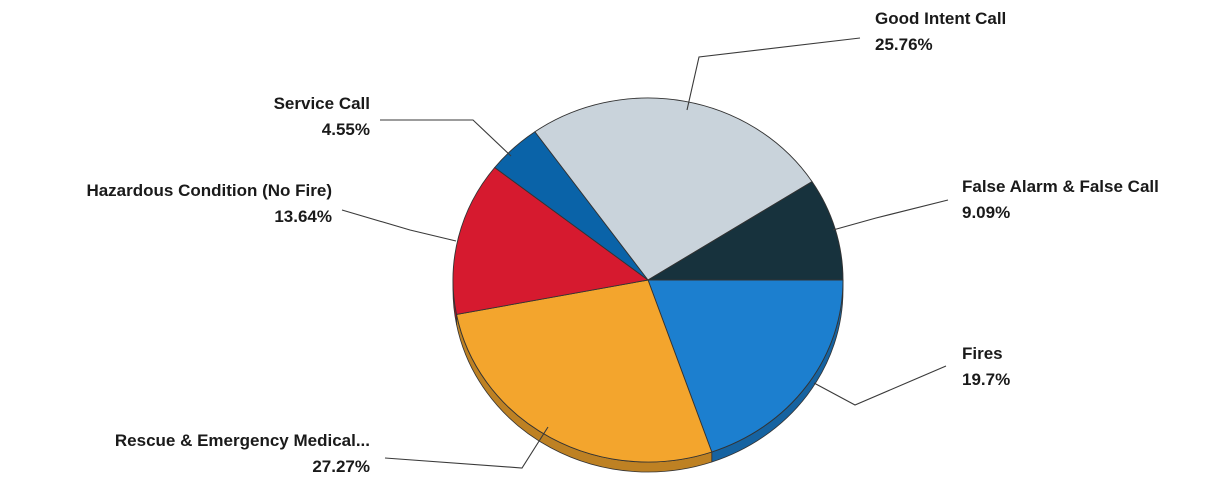 The image size is (1225, 481). What do you see at coordinates (466, 447) in the screenshot?
I see `leader-line-rescue-emergency-medical` at bounding box center [466, 447].